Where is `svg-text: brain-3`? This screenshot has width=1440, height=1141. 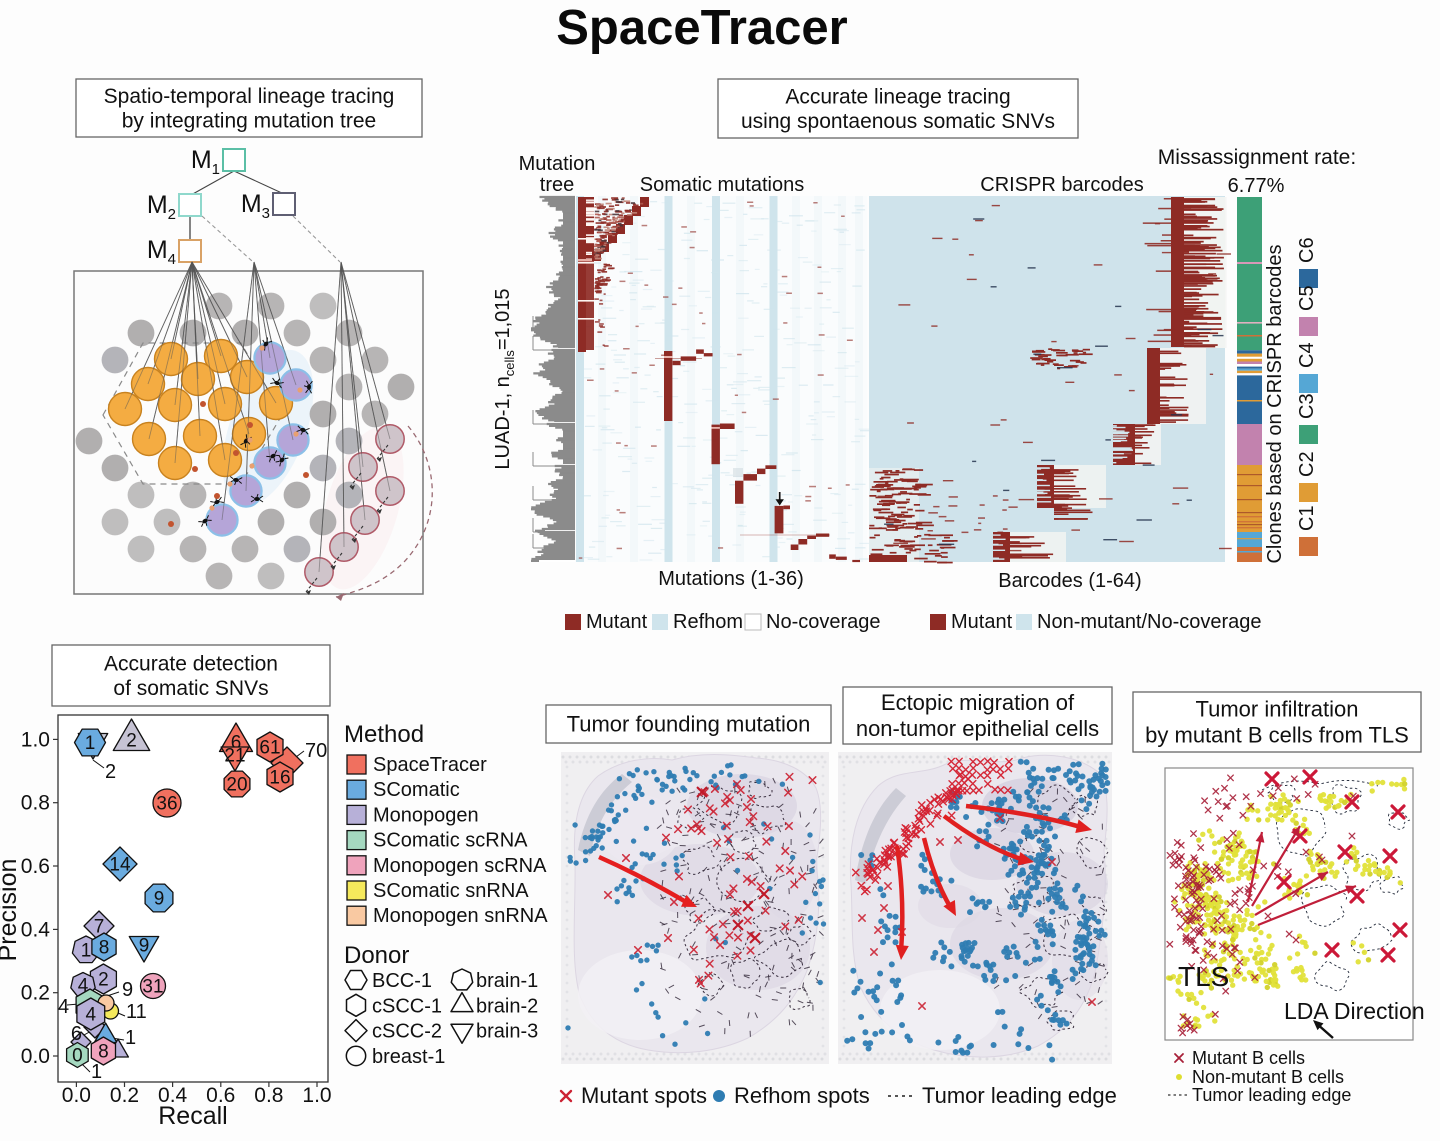
svg-text: brain-3 is located at coordinates (507, 1032).